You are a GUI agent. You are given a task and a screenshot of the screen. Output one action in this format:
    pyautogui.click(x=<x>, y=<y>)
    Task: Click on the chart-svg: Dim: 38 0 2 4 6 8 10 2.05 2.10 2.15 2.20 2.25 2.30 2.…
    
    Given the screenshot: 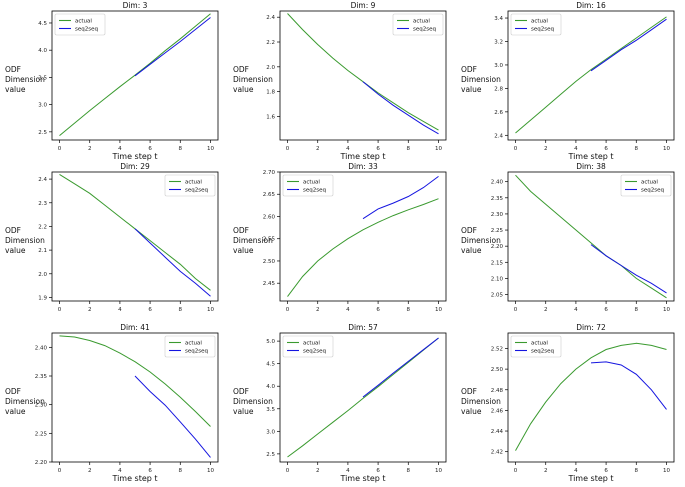 What is the action you would take?
    pyautogui.click(x=568, y=237)
    